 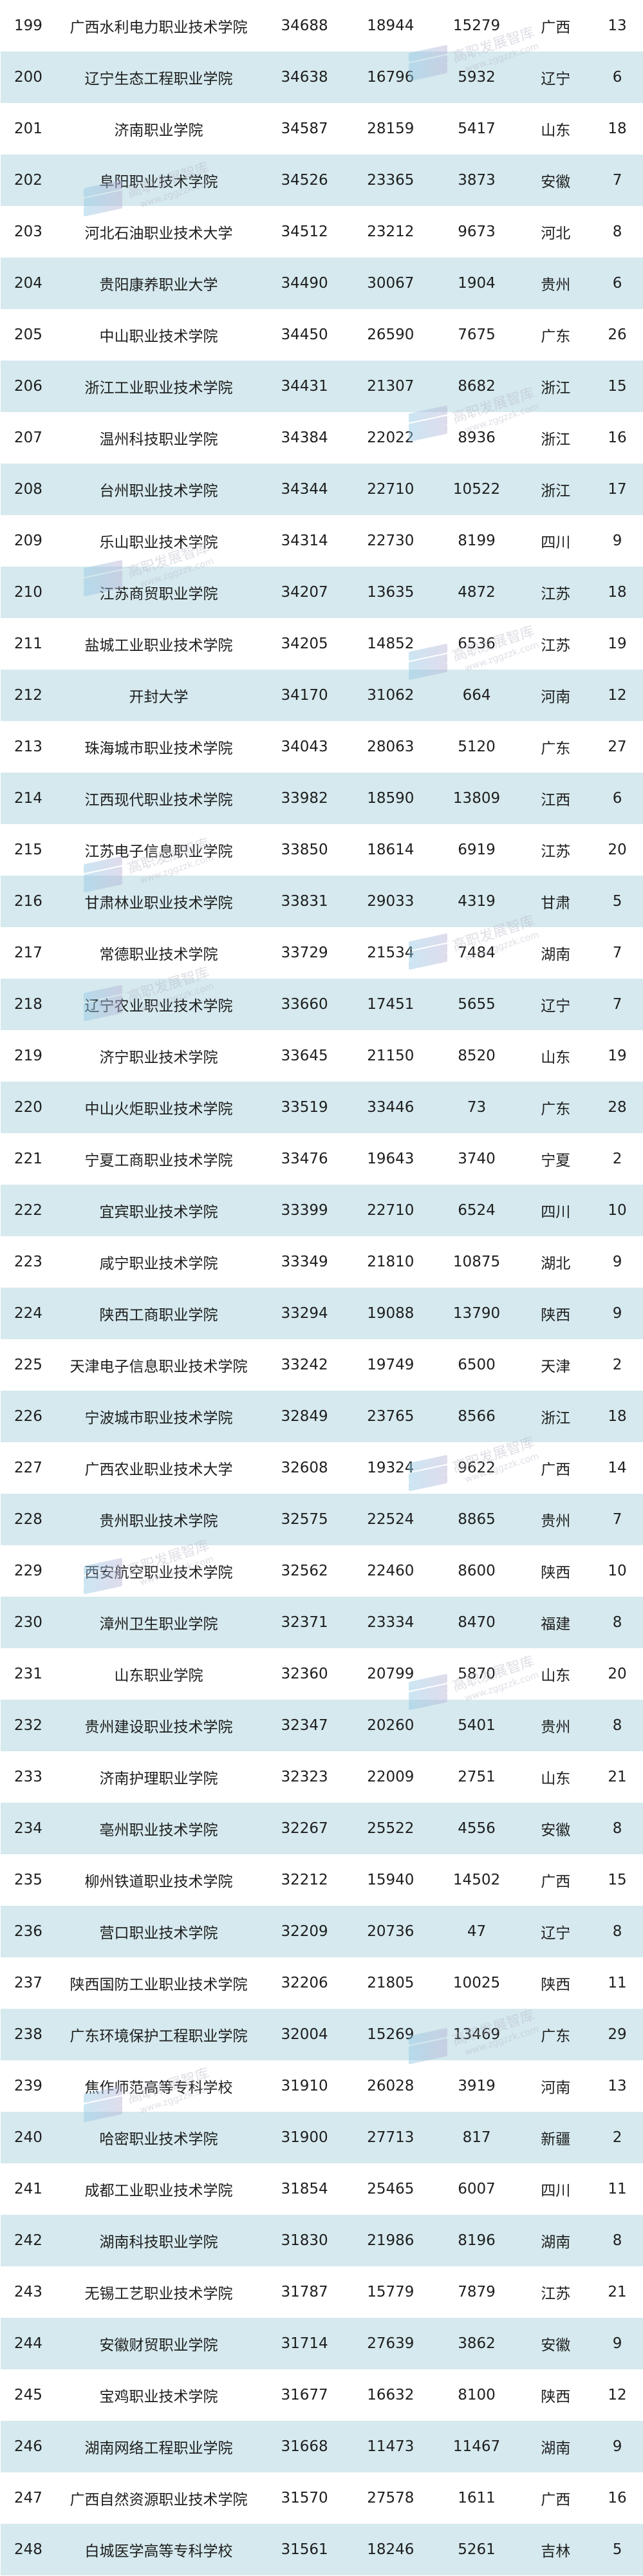 What do you see at coordinates (159, 2448) in the screenshot?
I see `cell-school-name: 湖南网络工程职业学院` at bounding box center [159, 2448].